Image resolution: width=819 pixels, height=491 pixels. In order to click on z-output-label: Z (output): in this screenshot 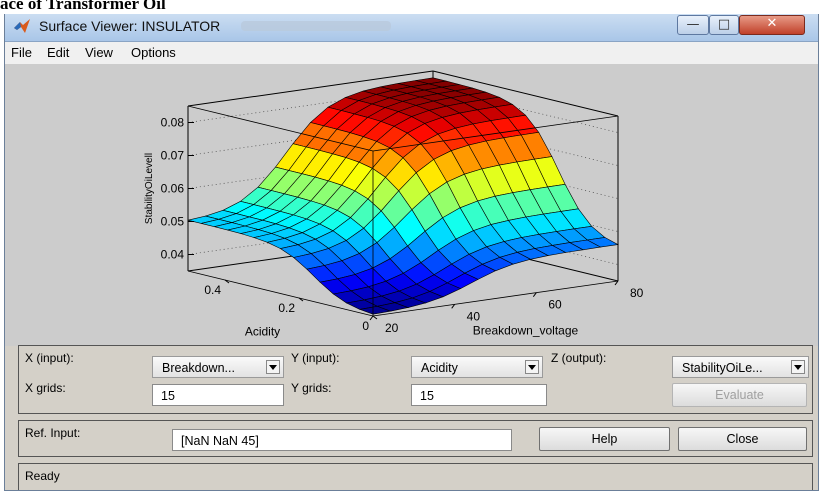, I will do `click(579, 358)`.